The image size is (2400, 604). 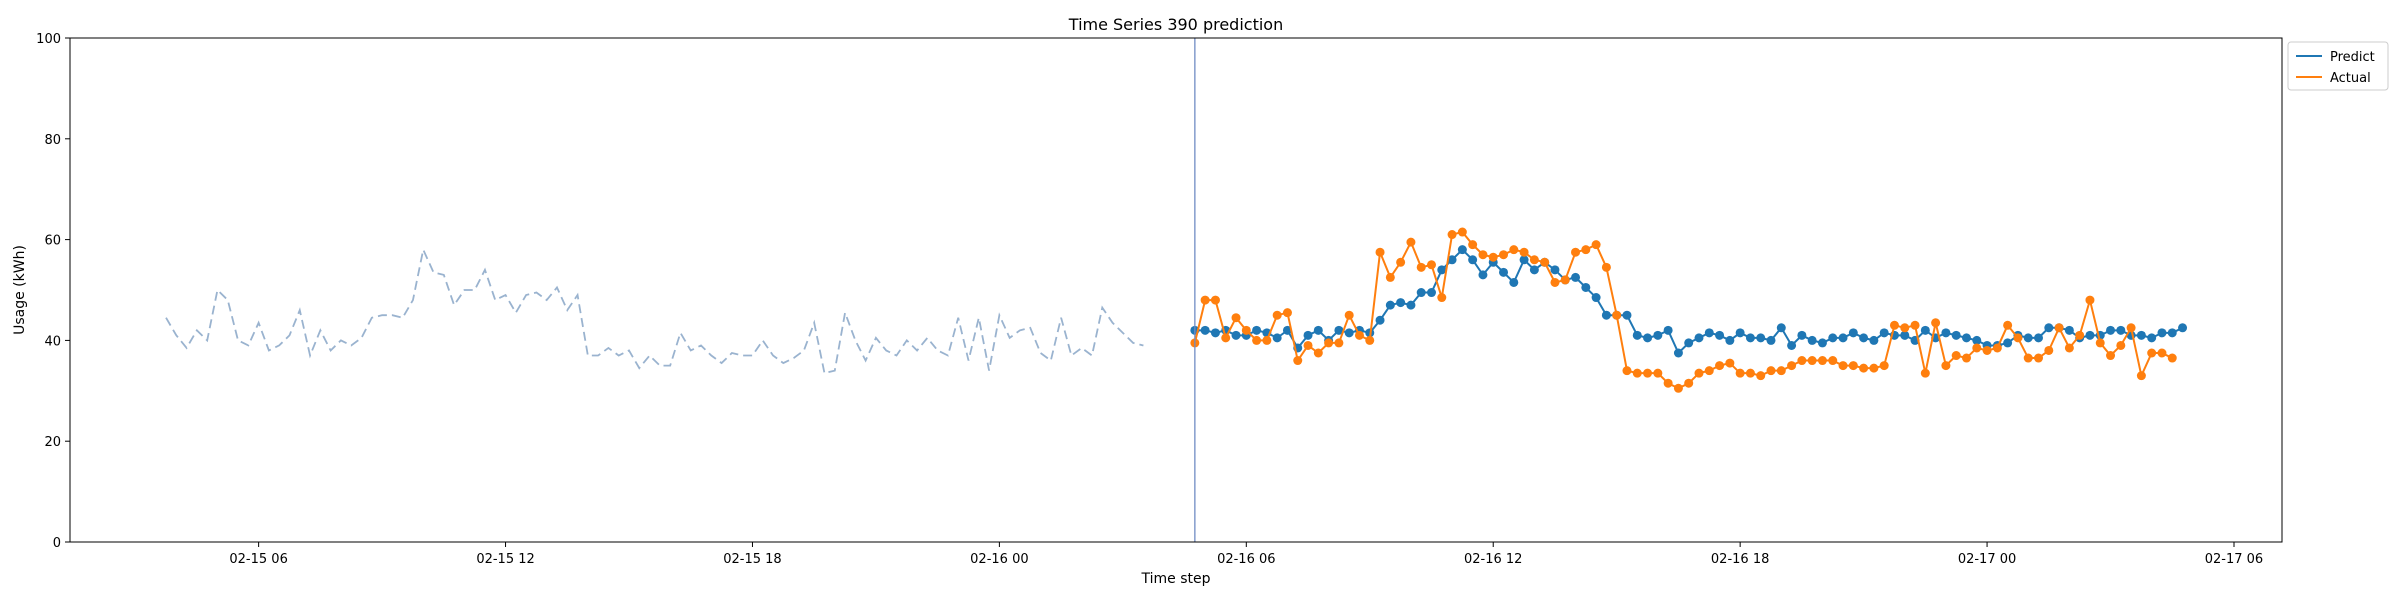 I want to click on y-tick-label: 100, so click(x=48, y=39).